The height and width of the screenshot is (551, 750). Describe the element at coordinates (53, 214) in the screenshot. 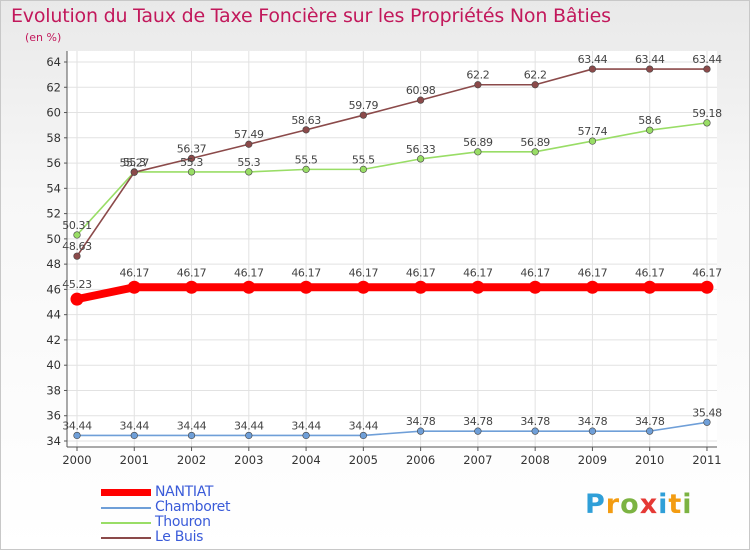

I see `y-tick-label: 52` at that location.